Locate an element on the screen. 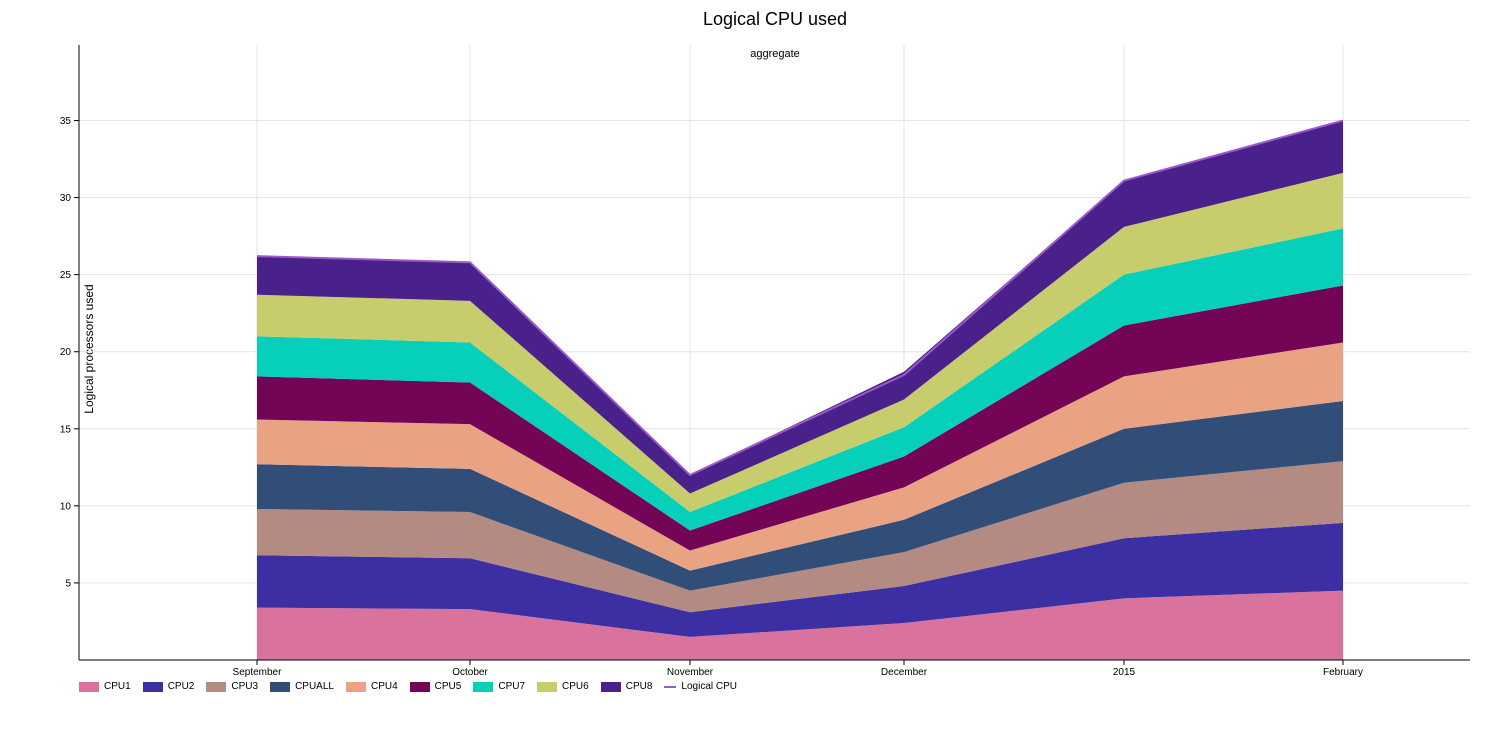  legend-label: CPU5 is located at coordinates (448, 686).